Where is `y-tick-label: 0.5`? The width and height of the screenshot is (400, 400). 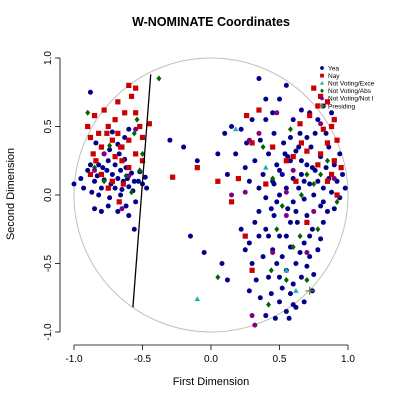
y-tick-label: 0.5 is located at coordinates (48, 126).